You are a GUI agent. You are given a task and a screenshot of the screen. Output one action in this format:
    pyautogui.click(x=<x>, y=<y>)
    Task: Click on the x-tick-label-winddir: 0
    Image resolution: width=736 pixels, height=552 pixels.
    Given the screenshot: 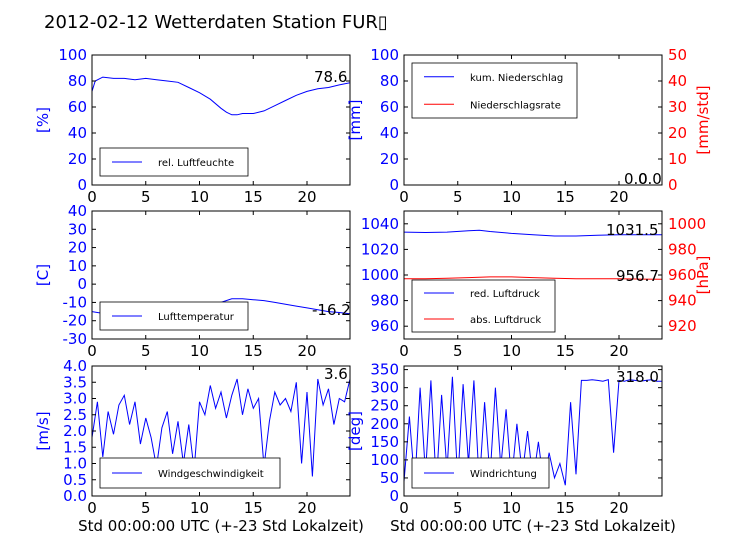 What is the action you would take?
    pyautogui.click(x=404, y=508)
    